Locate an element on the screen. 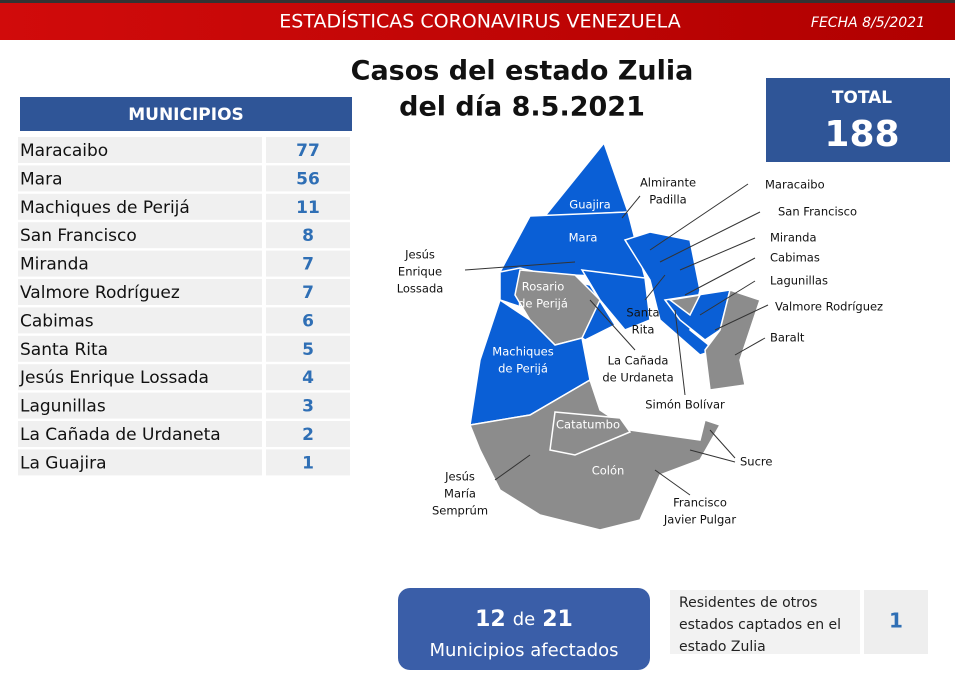 The width and height of the screenshot is (955, 687). table-header: MUNICIPIOS is located at coordinates (186, 115).